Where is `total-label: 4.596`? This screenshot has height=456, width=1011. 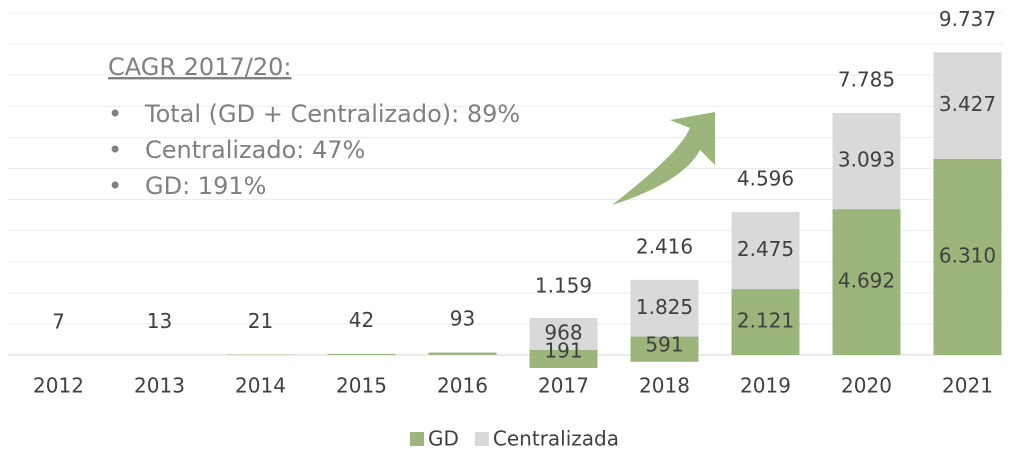
total-label: 4.596 is located at coordinates (765, 179).